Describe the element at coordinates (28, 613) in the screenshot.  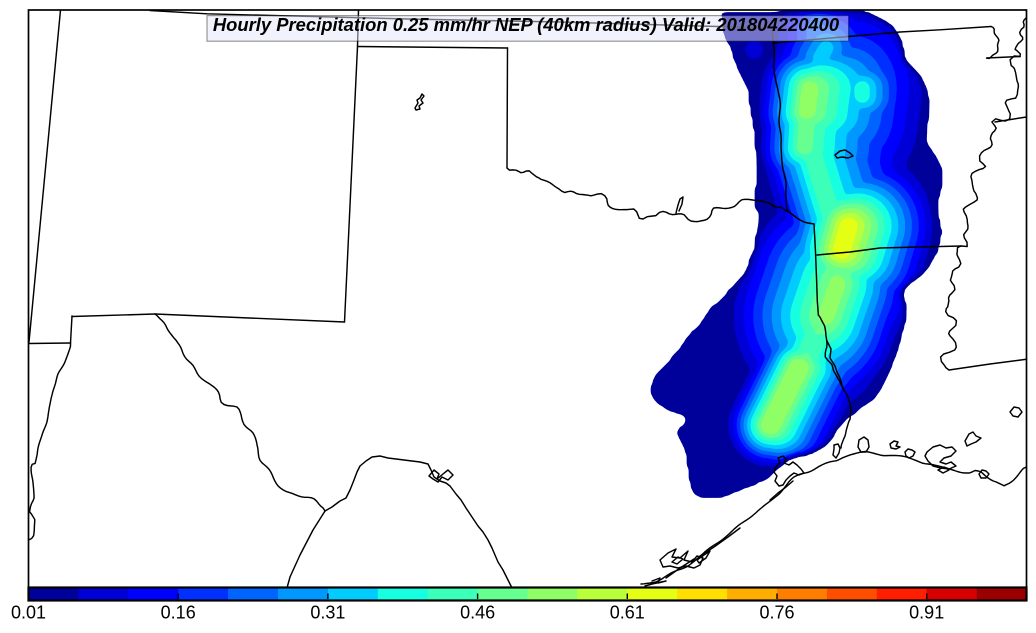
I see `svg-text: 0.01` at that location.